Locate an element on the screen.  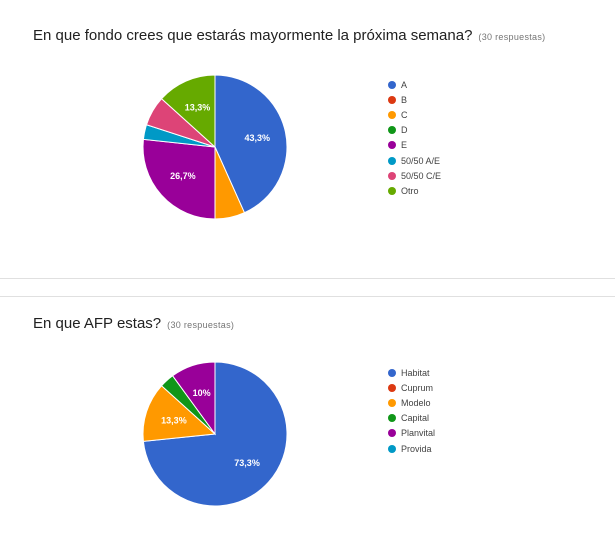
legend-fondo: A B C D E 50/50 A/E 50/50 C/E Otro is located at coordinates (414, 138).